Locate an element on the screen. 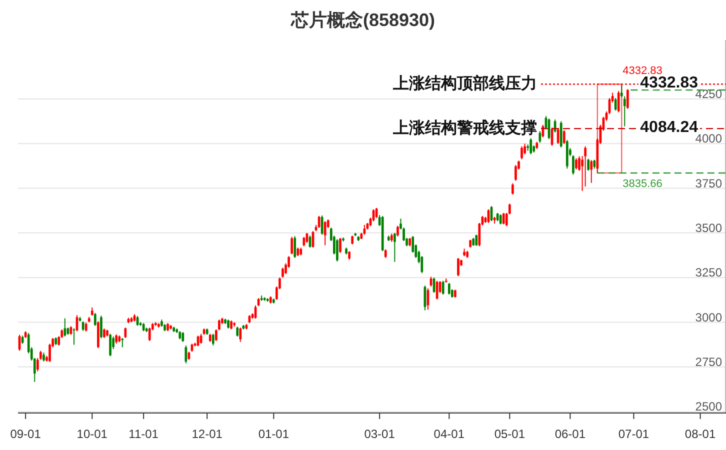  x-tick-label: 03-01 is located at coordinates (380, 434).